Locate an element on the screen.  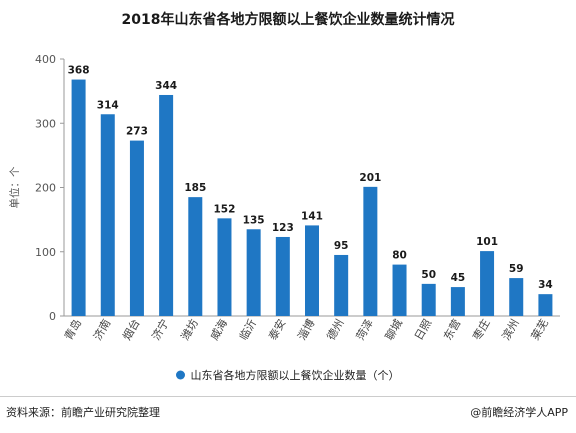
category-label: 日照 is located at coordinates (423, 330).